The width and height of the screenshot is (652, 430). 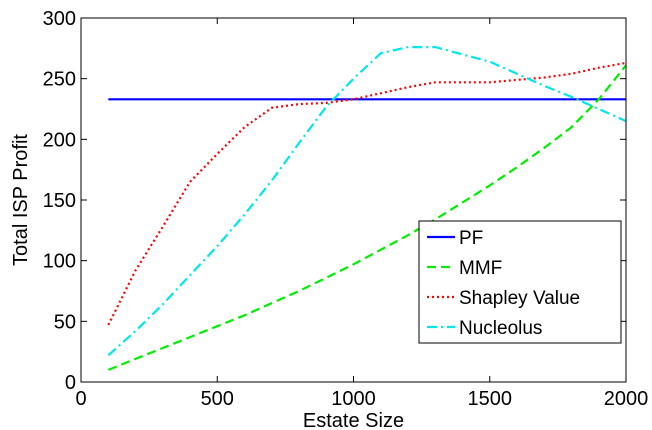 I want to click on x-tick-label: 0, so click(x=80, y=399).